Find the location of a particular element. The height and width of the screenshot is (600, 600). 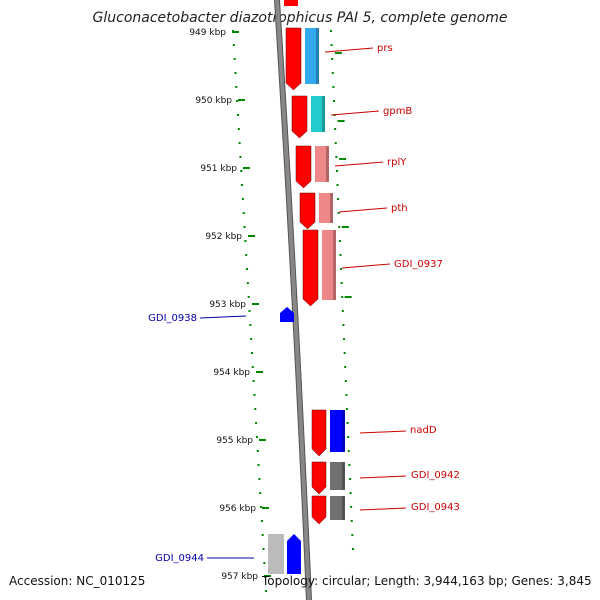

scale-label: 953 kbp is located at coordinates (227, 305).